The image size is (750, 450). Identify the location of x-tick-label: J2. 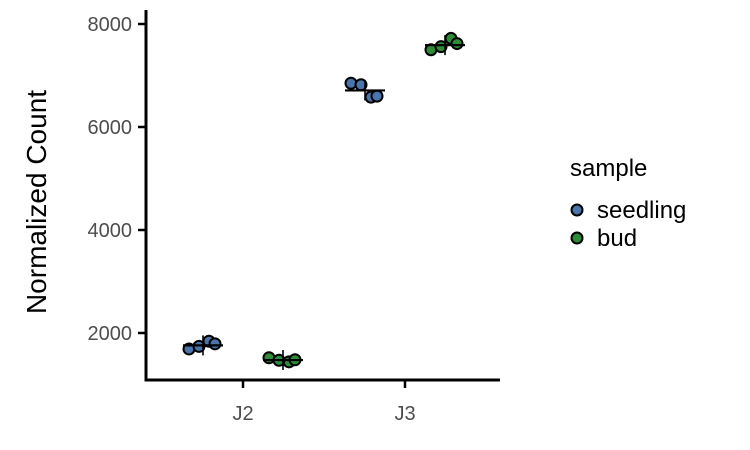
(242, 414).